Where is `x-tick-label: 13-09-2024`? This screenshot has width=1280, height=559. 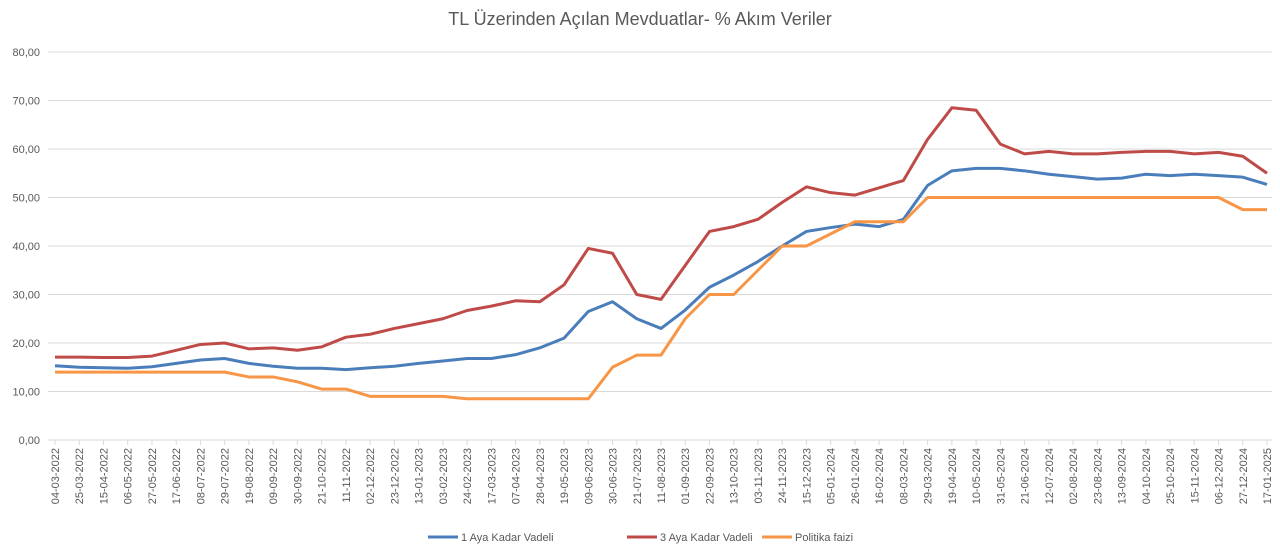 x-tick-label: 13-09-2024 is located at coordinates (1123, 476).